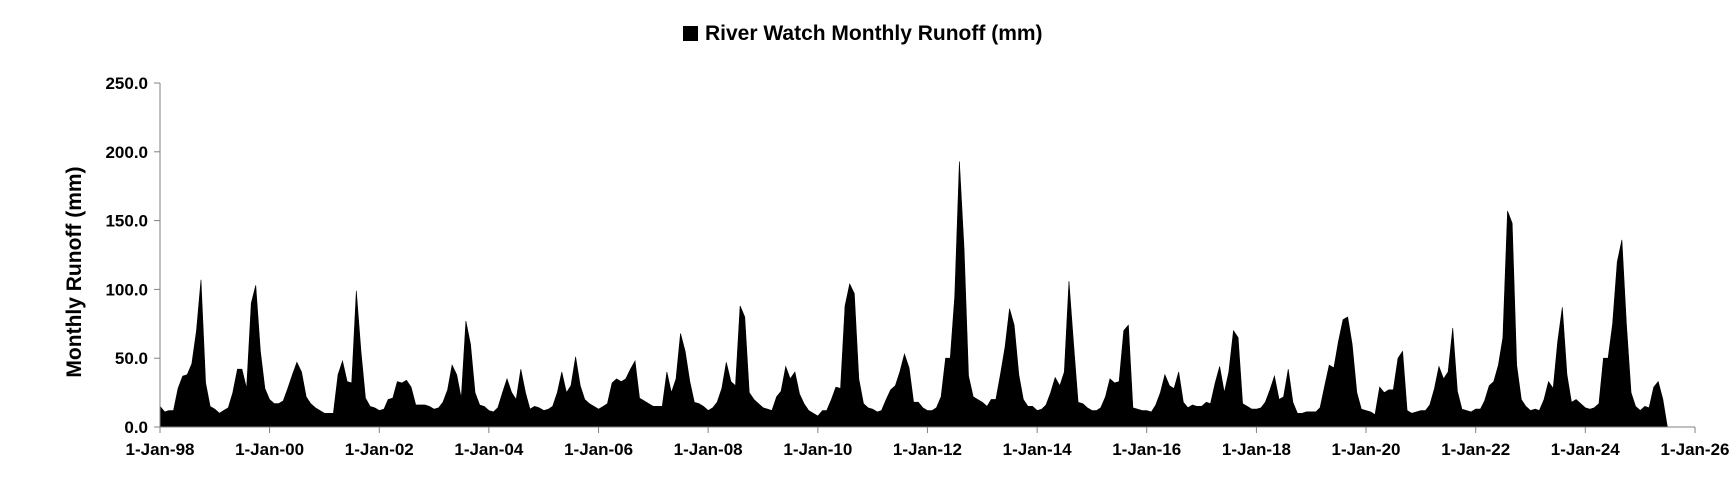 This screenshot has width=1732, height=481. I want to click on x-tick-label: 1-Jan-04, so click(489, 449).